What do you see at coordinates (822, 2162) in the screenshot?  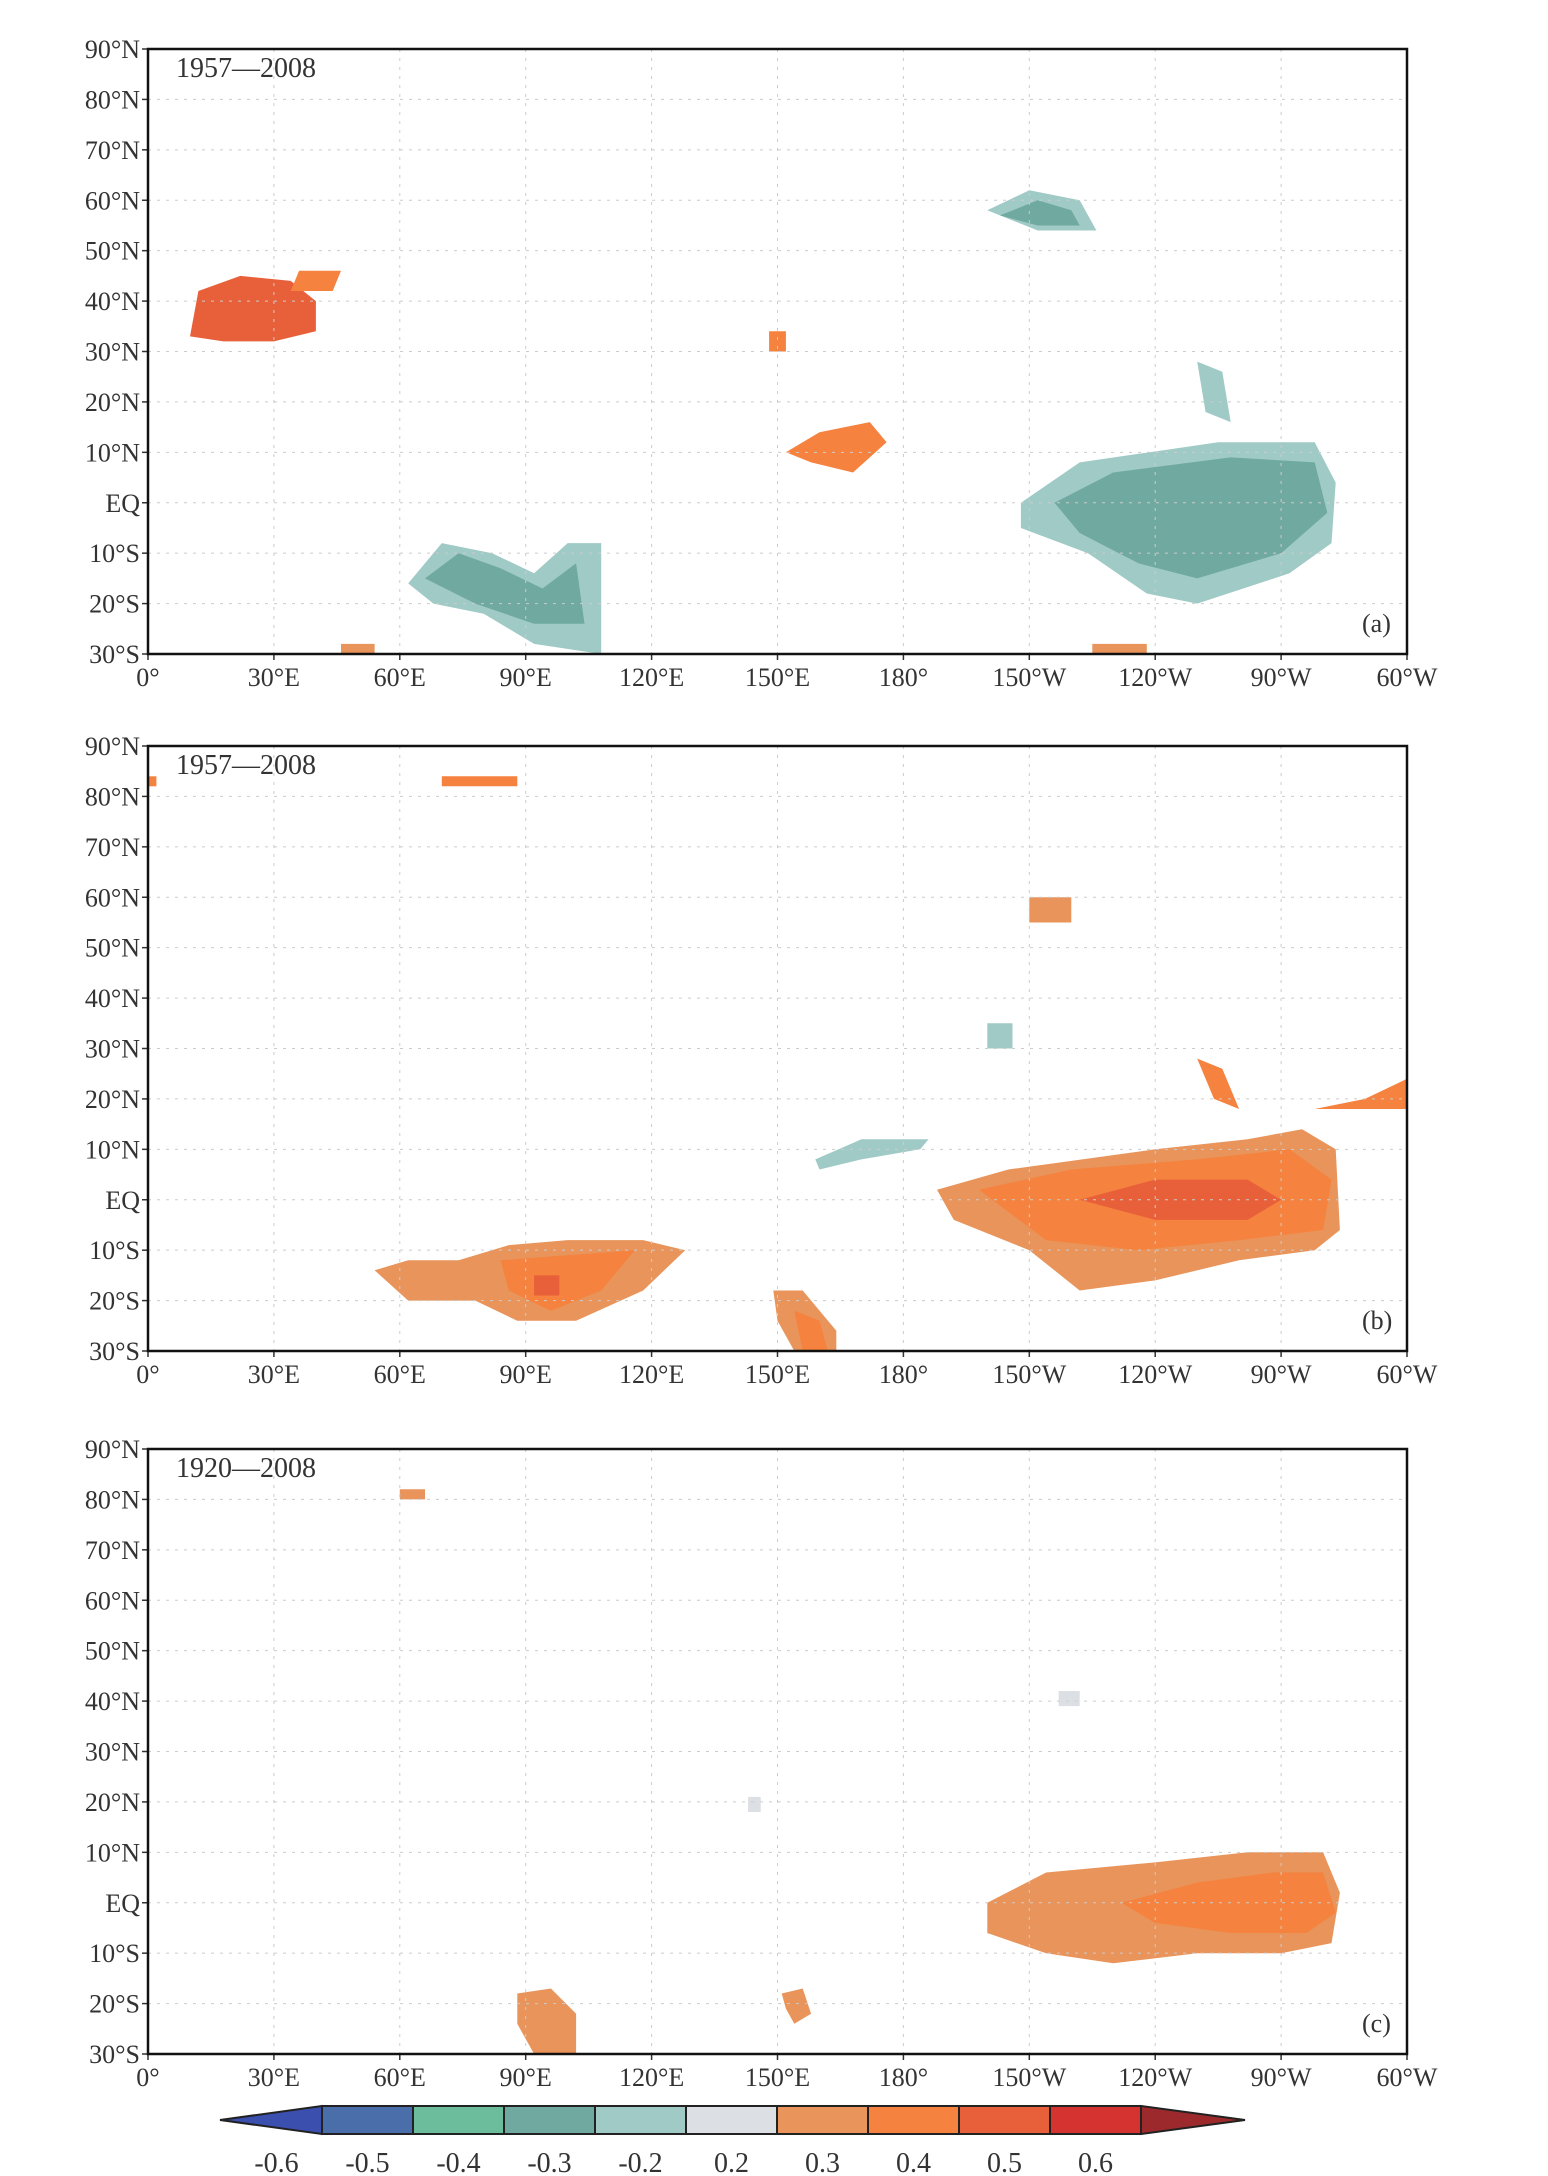 I see `colorbar-tick-label: 0.3` at bounding box center [822, 2162].